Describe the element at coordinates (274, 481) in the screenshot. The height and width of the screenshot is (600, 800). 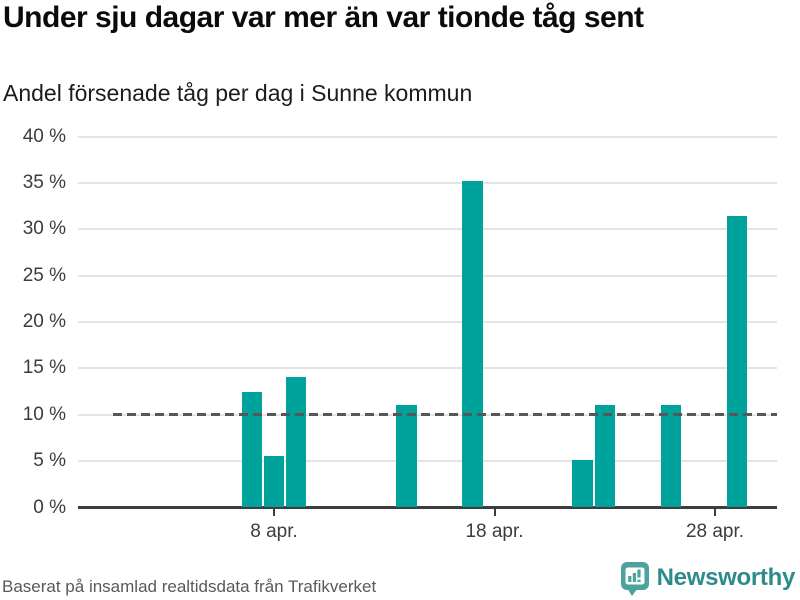
I see `bar-8-apr` at that location.